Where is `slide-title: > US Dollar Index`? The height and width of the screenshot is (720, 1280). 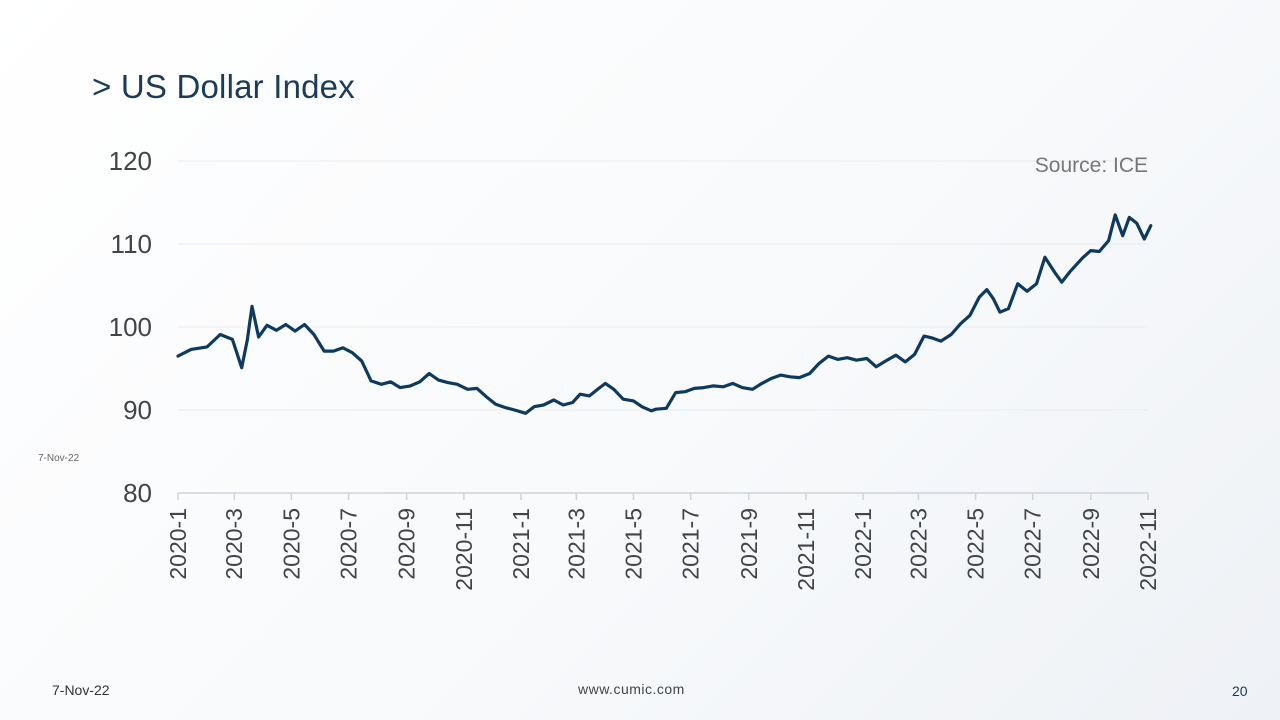
slide-title: > US Dollar Index is located at coordinates (223, 86).